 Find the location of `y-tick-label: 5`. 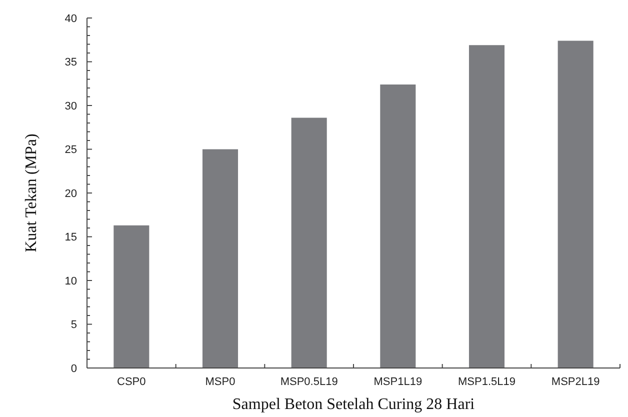

y-tick-label: 5 is located at coordinates (73, 325).